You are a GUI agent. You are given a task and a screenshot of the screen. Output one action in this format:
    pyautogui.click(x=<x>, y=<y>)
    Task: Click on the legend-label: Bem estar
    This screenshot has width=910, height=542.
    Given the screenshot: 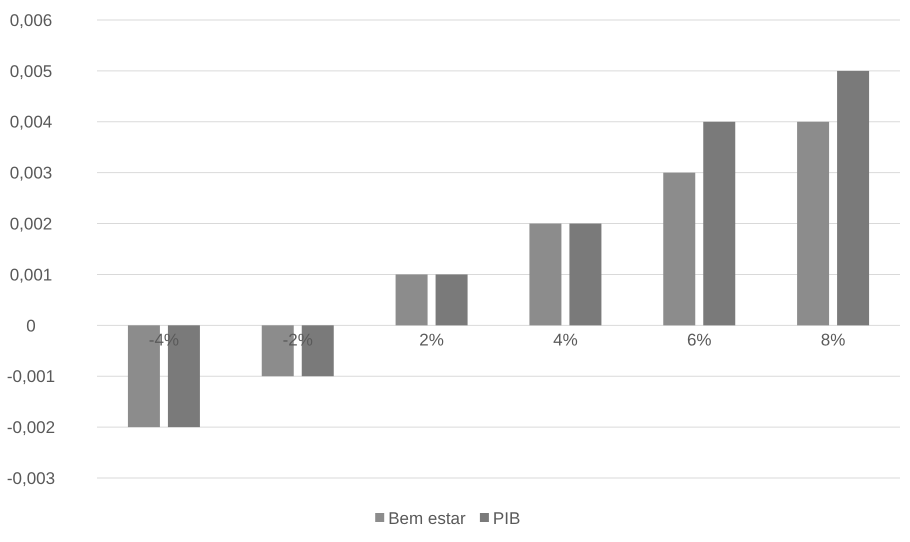 What is the action you would take?
    pyautogui.click(x=427, y=518)
    